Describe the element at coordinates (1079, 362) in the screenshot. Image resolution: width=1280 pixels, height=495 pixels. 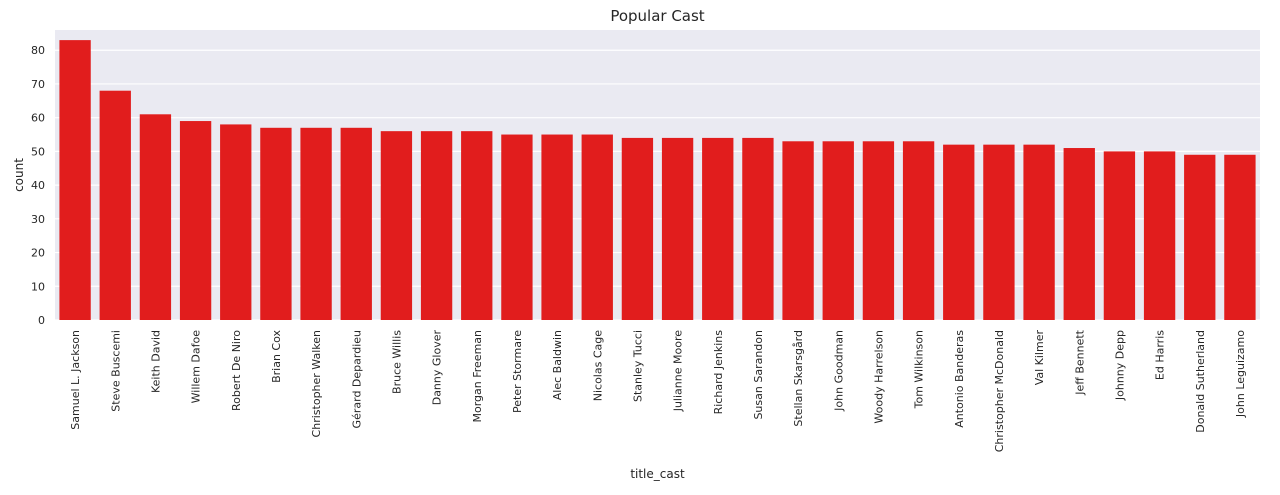
I see `x-tick-label: Jeff Bennett` at that location.